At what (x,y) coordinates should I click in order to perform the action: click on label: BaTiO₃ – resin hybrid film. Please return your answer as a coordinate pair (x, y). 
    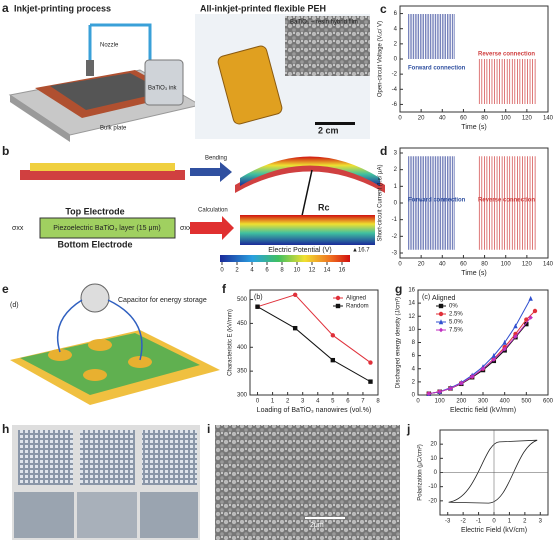
    Looking at the image, I should click on (324, 23).